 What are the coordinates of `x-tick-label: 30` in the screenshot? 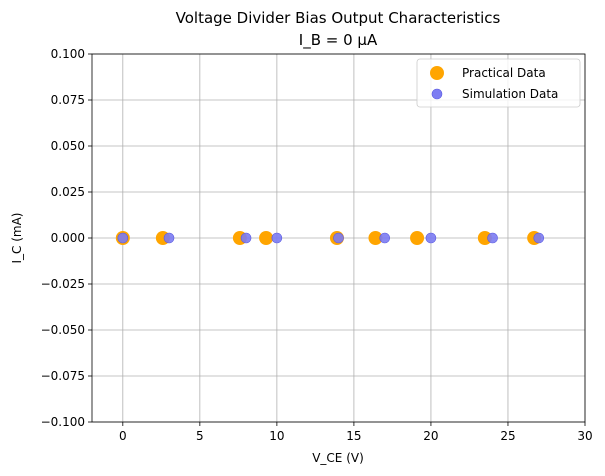 It's located at (584, 436).